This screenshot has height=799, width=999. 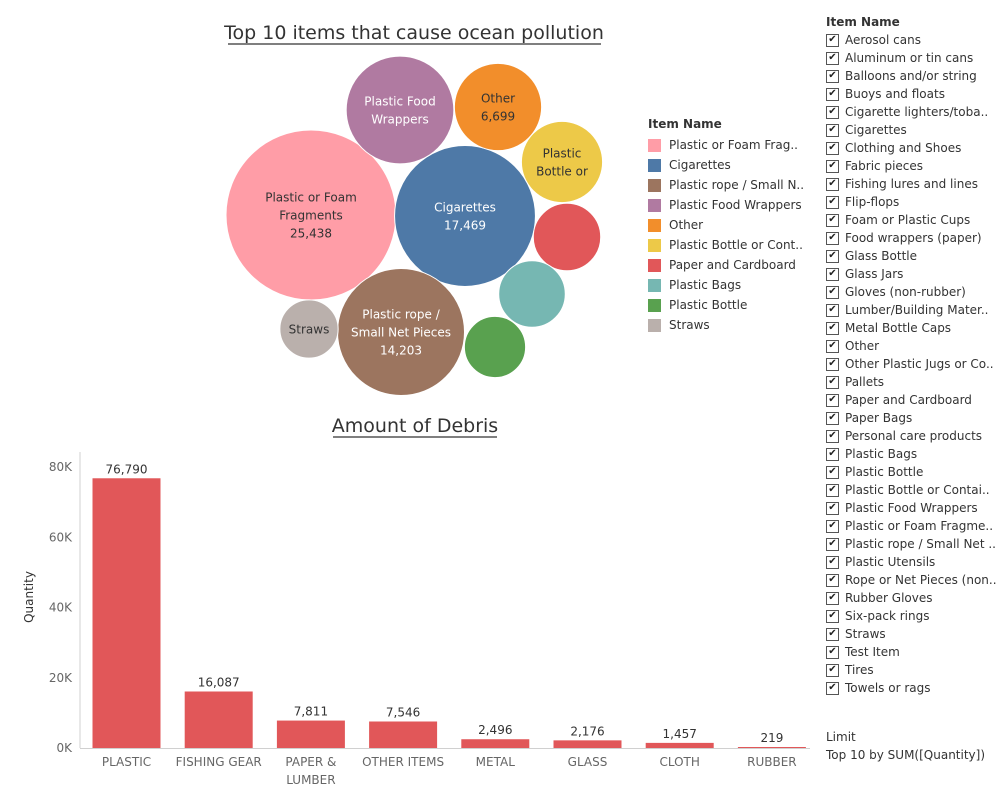 I want to click on filter-item: ✔ Paper and Cardboard, so click(x=911, y=400).